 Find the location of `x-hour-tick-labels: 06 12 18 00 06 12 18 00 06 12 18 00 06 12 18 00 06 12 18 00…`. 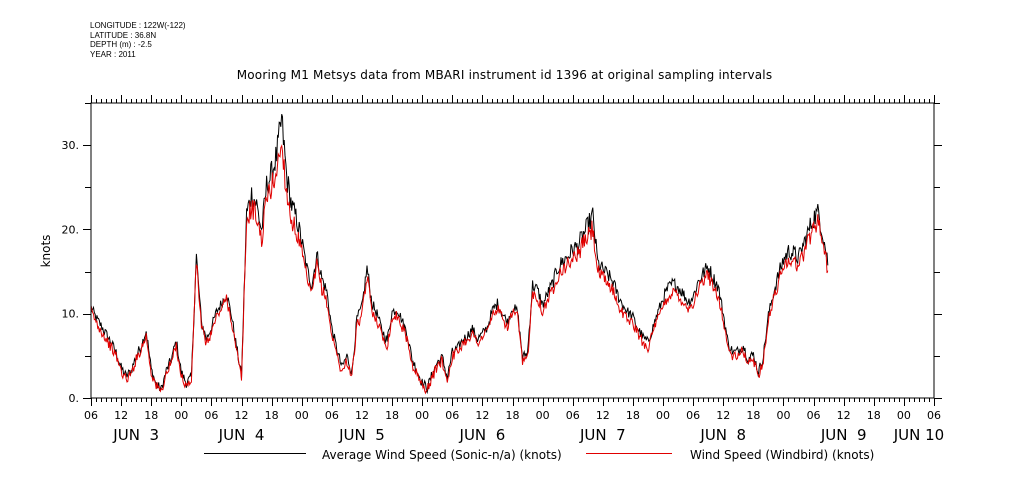

x-hour-tick-labels: 06 12 18 00 06 12 18 00 06 12 18 00 06 12 18 00 06 12 18 00… is located at coordinates (512, 415).